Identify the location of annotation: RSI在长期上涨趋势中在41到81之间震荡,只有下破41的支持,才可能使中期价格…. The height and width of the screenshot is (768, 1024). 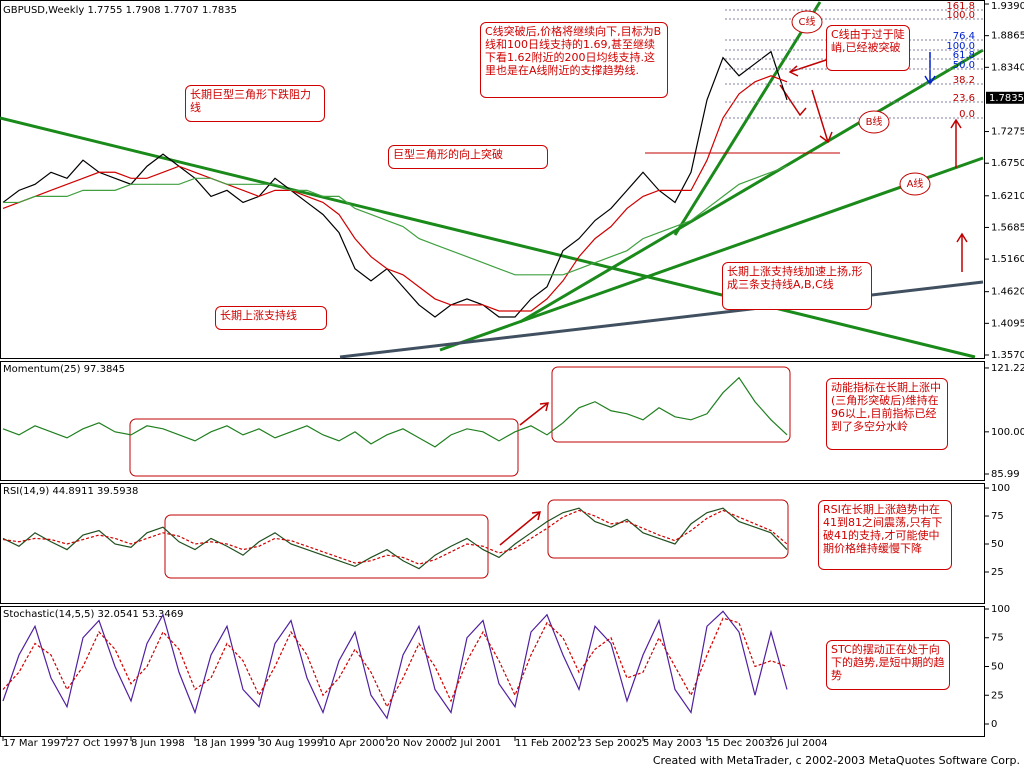
(885, 535).